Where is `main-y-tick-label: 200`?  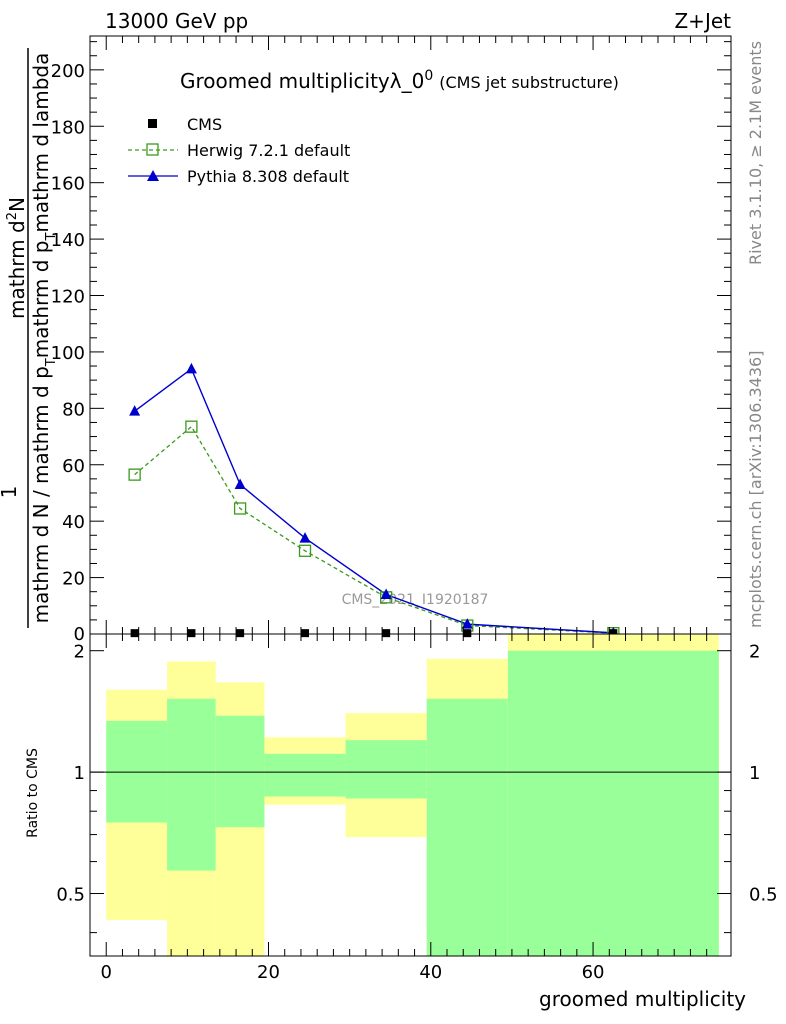
main-y-tick-label: 200 is located at coordinates (68, 71).